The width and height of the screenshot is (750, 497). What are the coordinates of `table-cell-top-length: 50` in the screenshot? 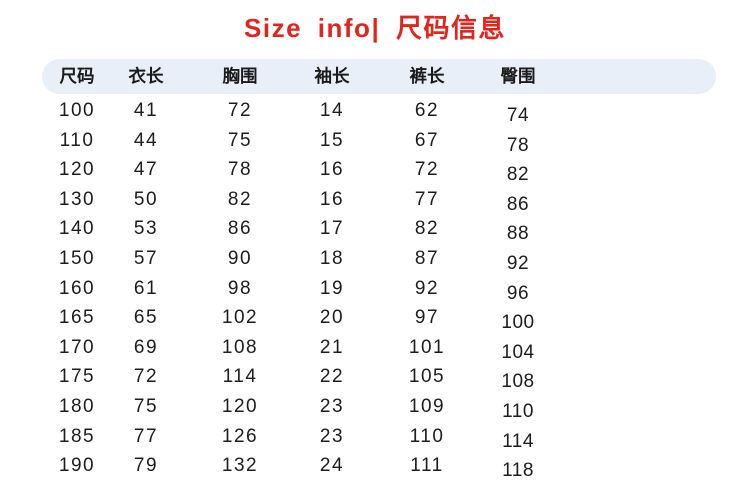 It's located at (146, 199).